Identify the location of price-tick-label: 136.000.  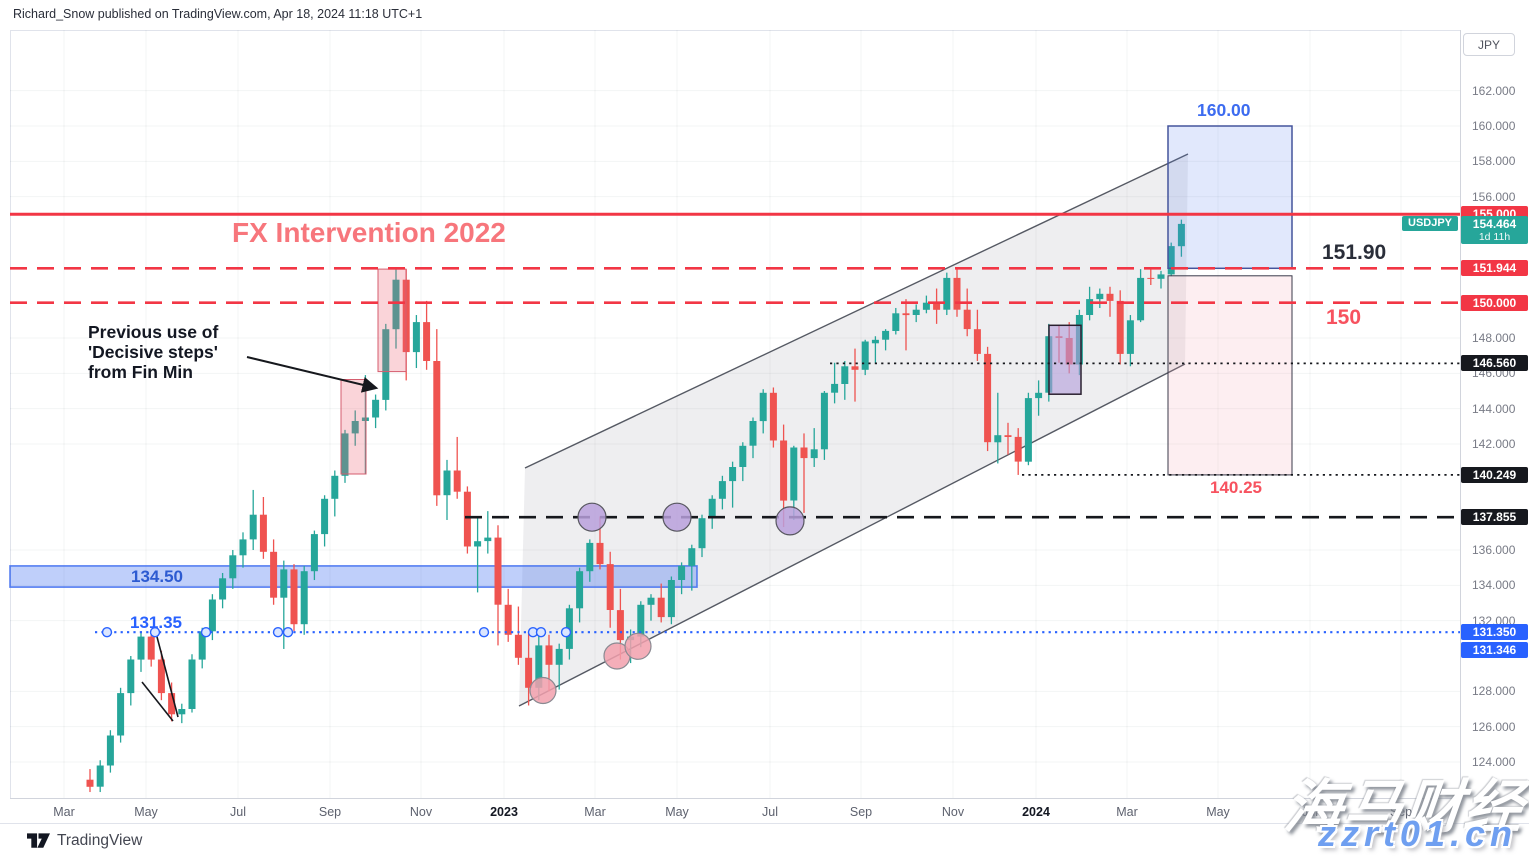
(1494, 550).